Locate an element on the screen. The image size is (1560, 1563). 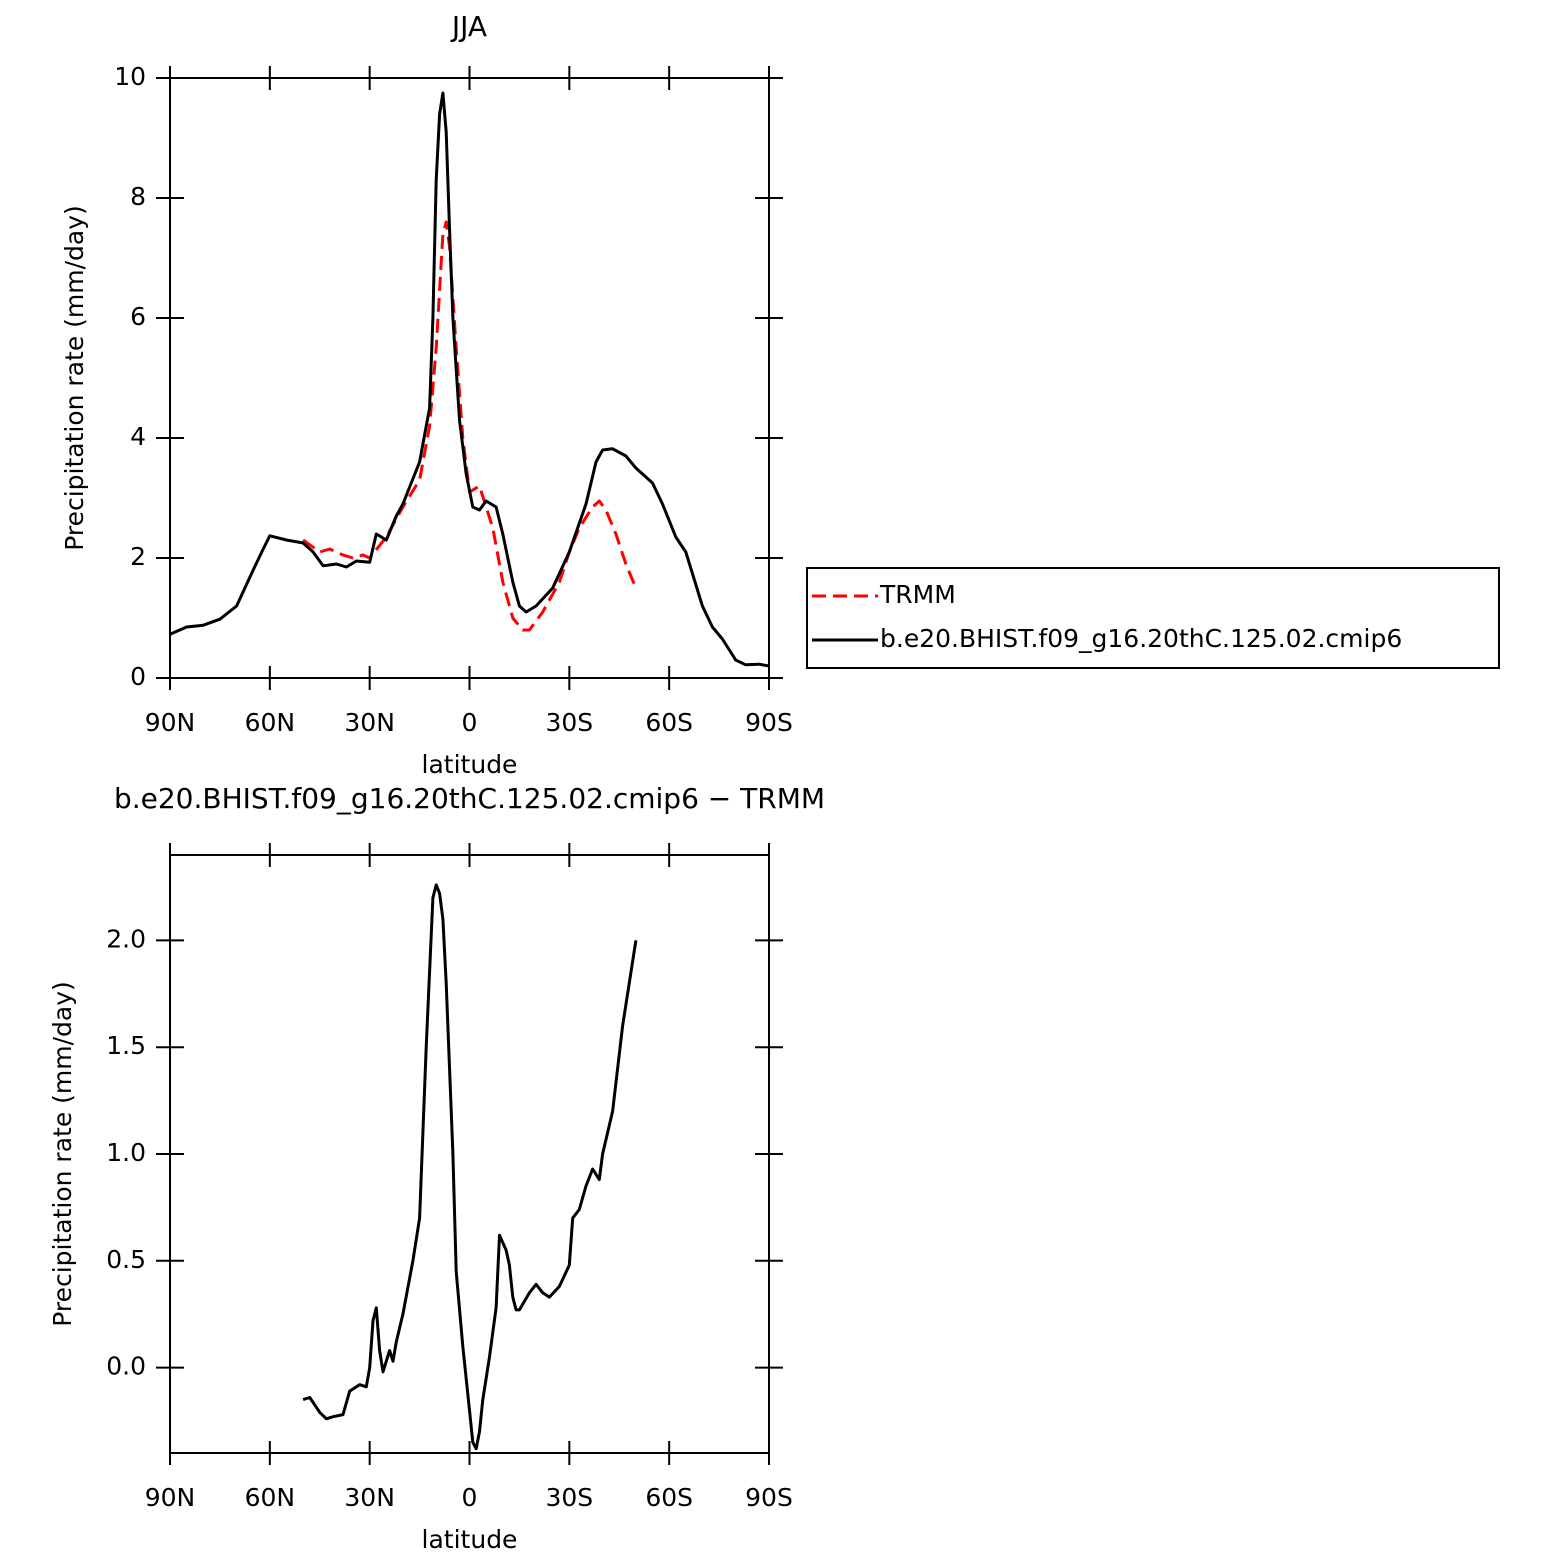
y-tick-label: 6 is located at coordinates (138, 316).